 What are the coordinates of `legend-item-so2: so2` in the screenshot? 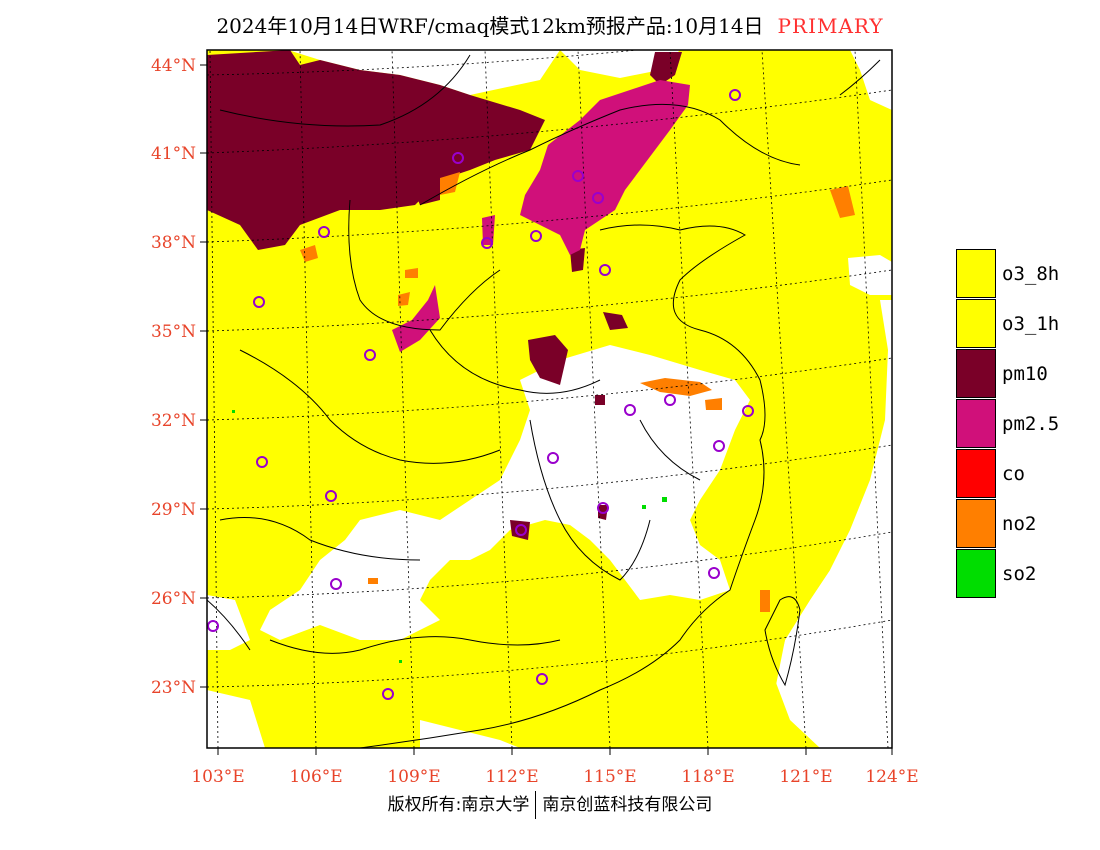 It's located at (1021, 574).